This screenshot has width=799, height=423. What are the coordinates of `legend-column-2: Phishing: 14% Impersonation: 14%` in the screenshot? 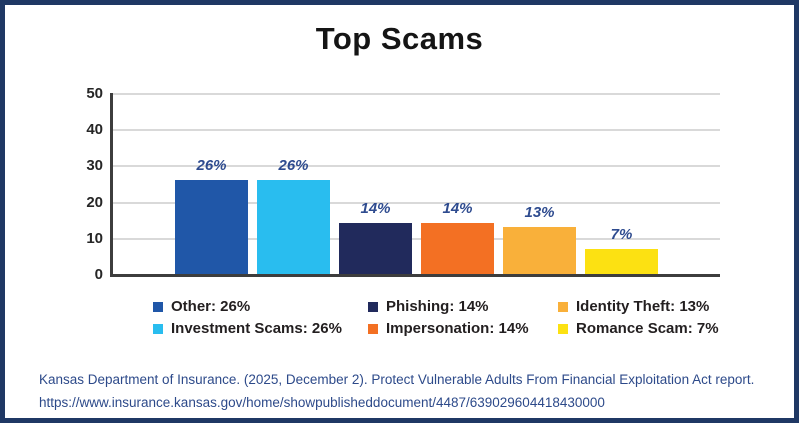 It's located at (463, 317).